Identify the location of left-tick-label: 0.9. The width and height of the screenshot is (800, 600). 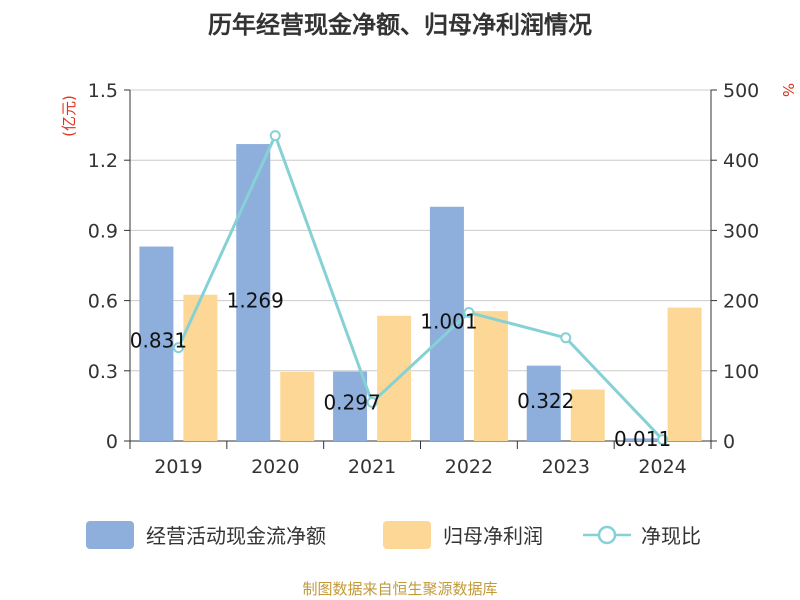
(103, 231).